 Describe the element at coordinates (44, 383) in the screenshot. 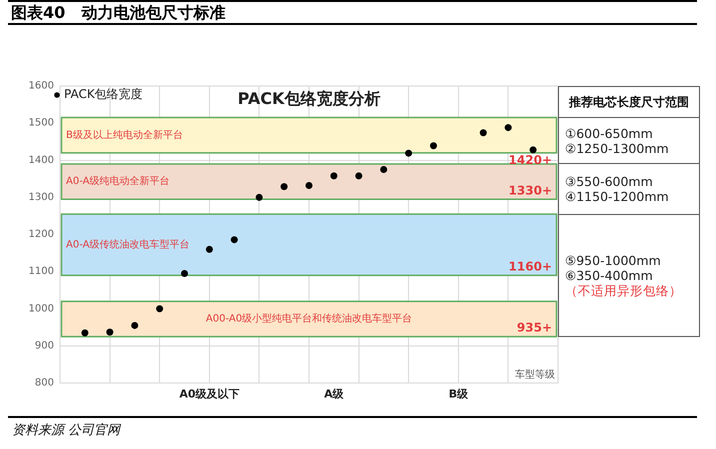

I see `y-tick-label: 800` at that location.